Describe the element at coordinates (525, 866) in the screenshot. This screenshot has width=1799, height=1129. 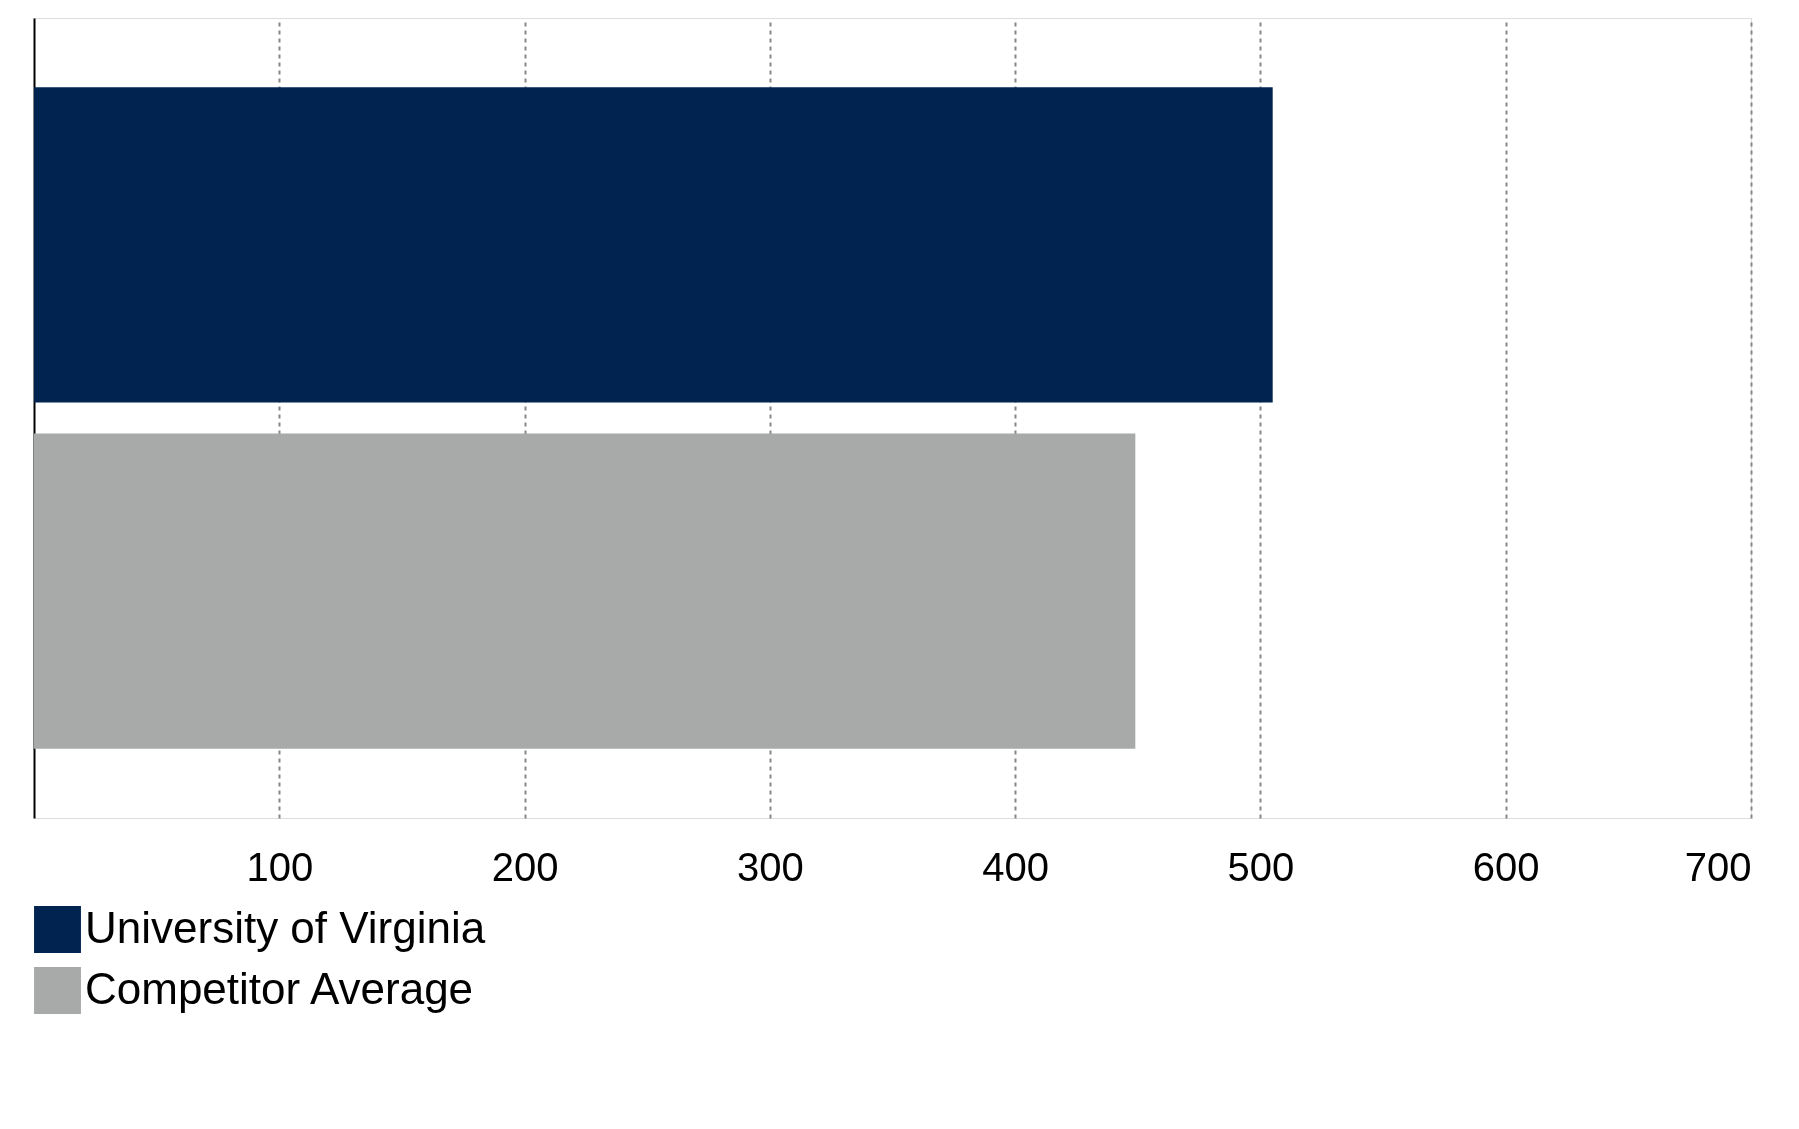
I see `x-tick-label: 200` at that location.